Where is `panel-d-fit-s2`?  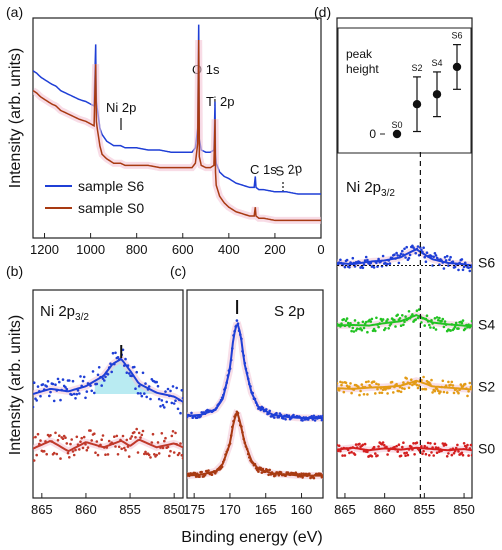 panel-d-fit-s2 is located at coordinates (404, 385).